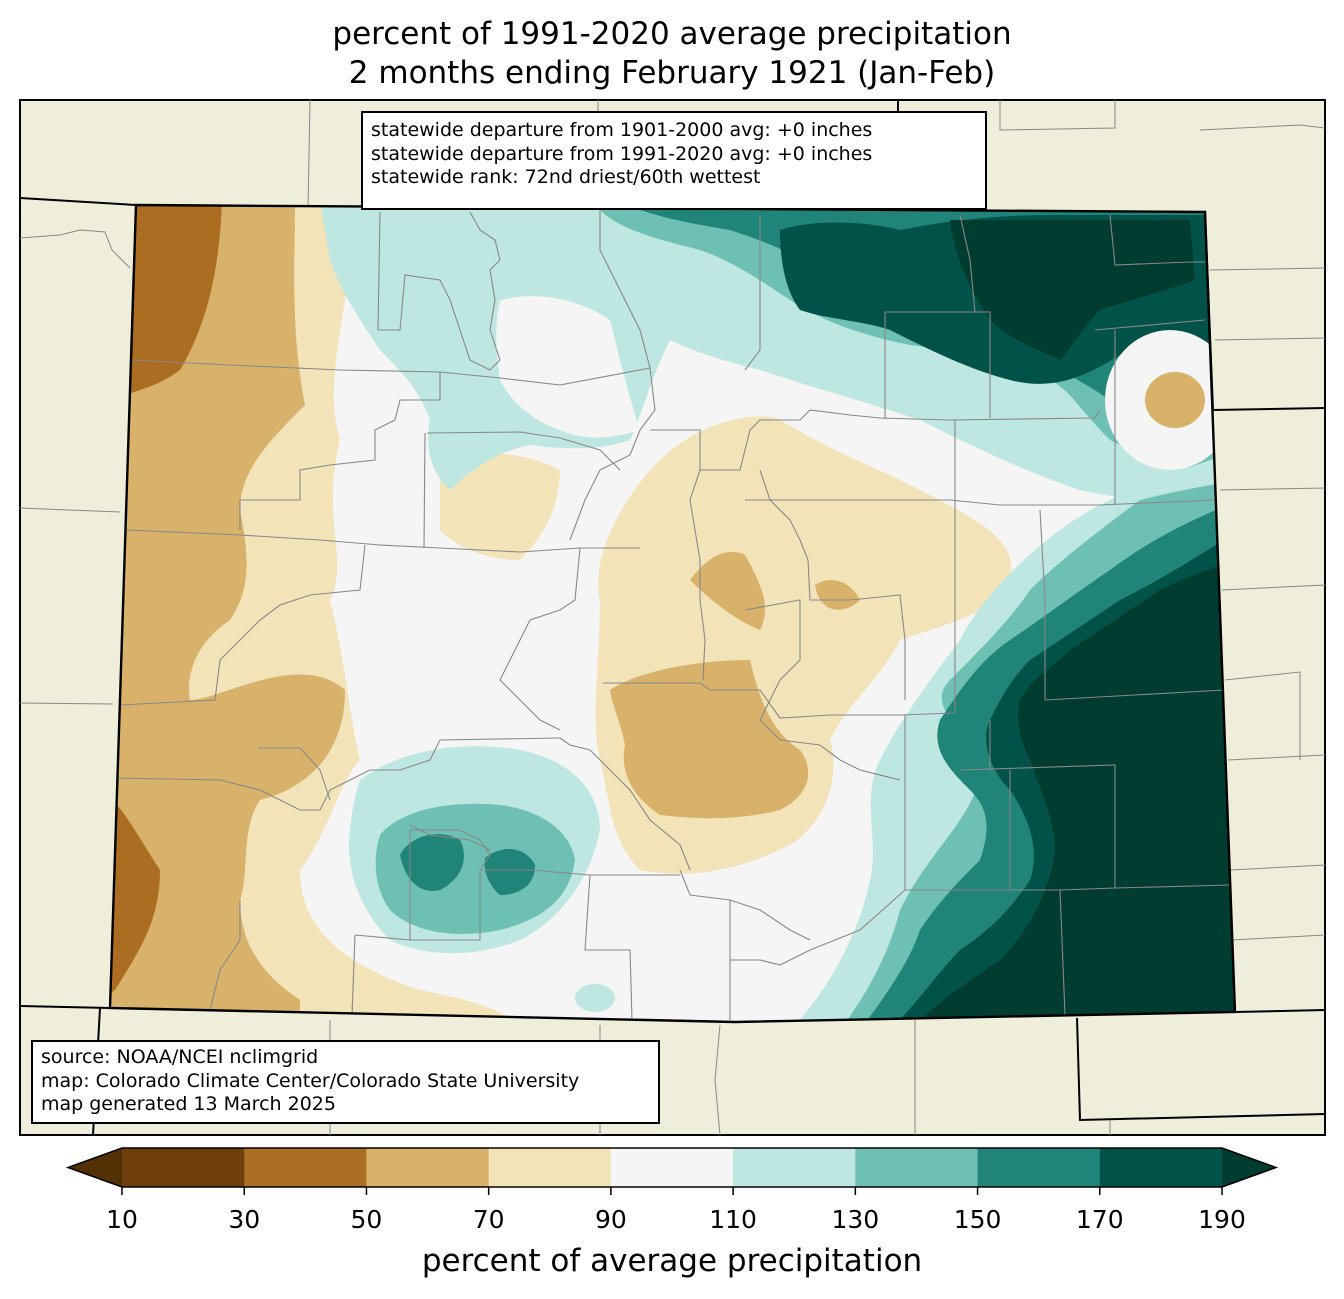  Describe the element at coordinates (1222, 1219) in the screenshot. I see `colorbar-tick-label: 190` at that location.